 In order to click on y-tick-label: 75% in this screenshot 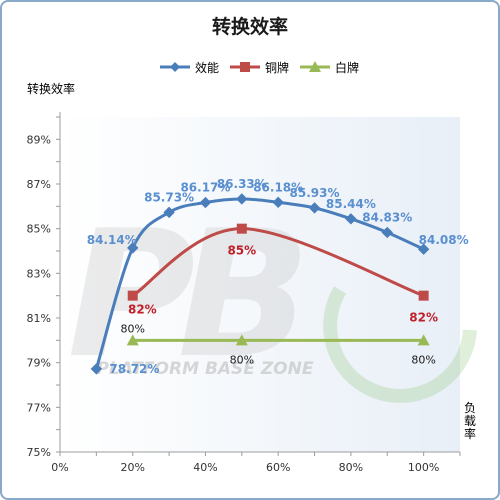, I will do `click(39, 452)`.